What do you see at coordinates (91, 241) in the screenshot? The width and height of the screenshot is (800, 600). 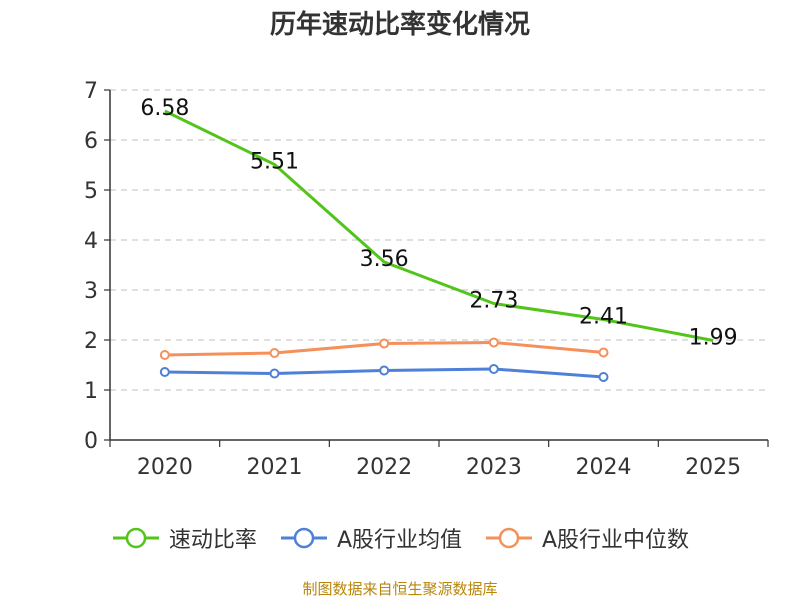 I see `y-tick-label: 4` at bounding box center [91, 241].